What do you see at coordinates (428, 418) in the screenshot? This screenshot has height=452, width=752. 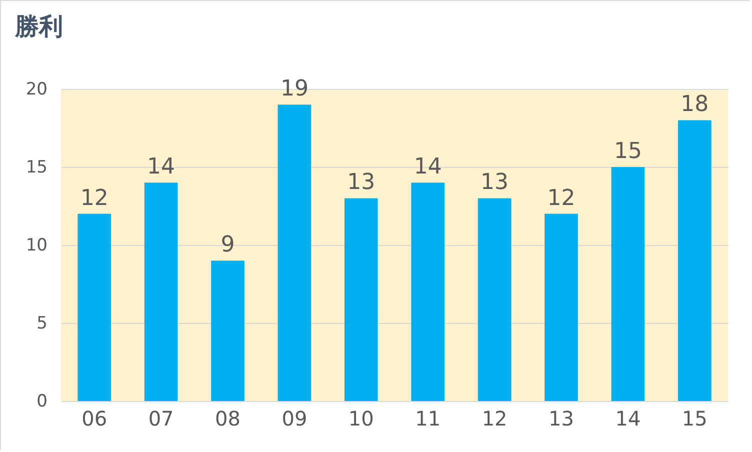 I see `x-tick-label: 11` at bounding box center [428, 418].